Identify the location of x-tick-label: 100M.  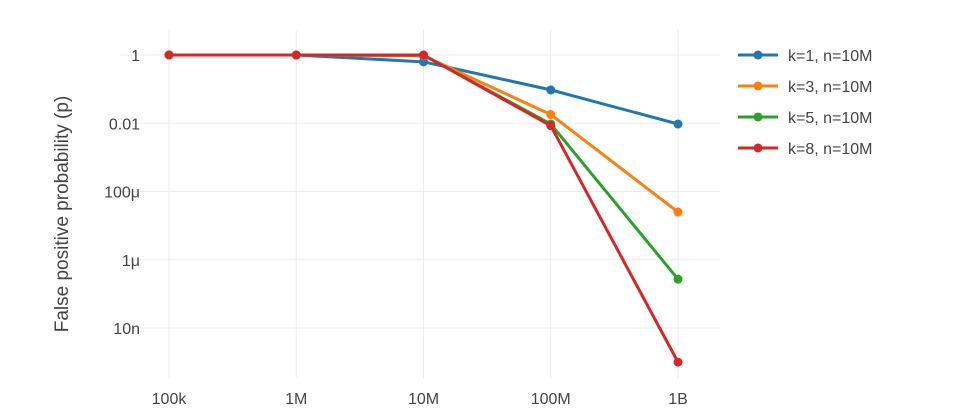
(551, 399).